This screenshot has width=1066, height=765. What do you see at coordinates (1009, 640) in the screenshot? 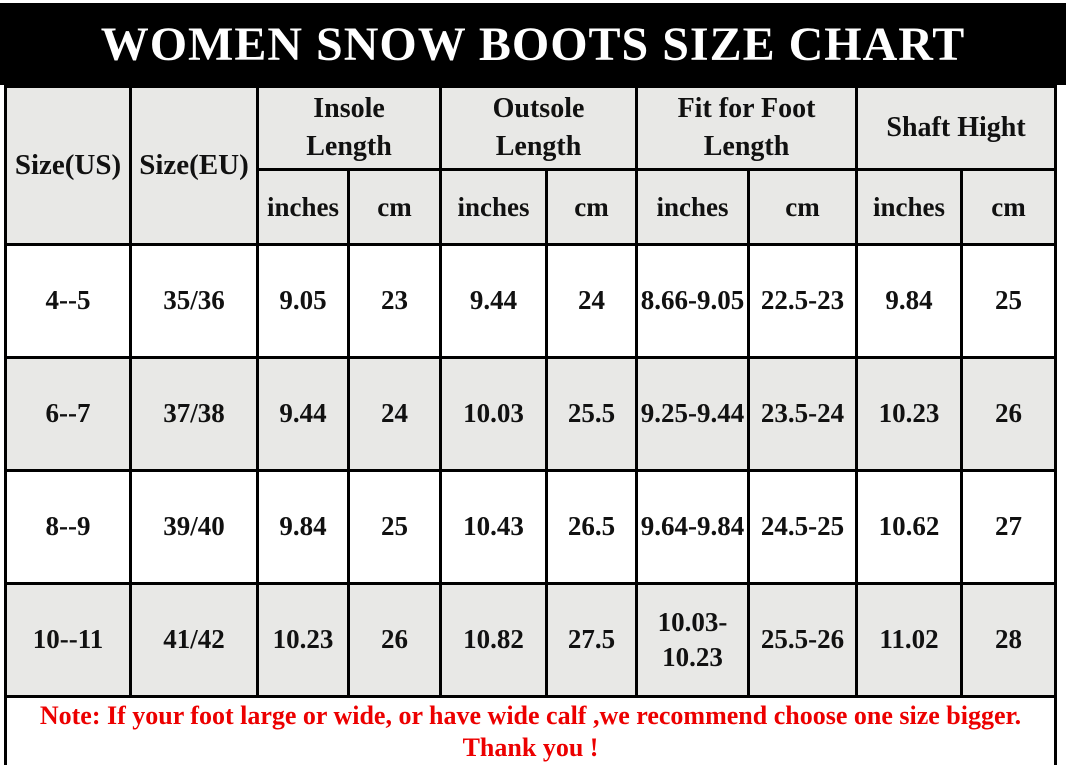
I see `cell-r4-shaft-cm: 28` at bounding box center [1009, 640].